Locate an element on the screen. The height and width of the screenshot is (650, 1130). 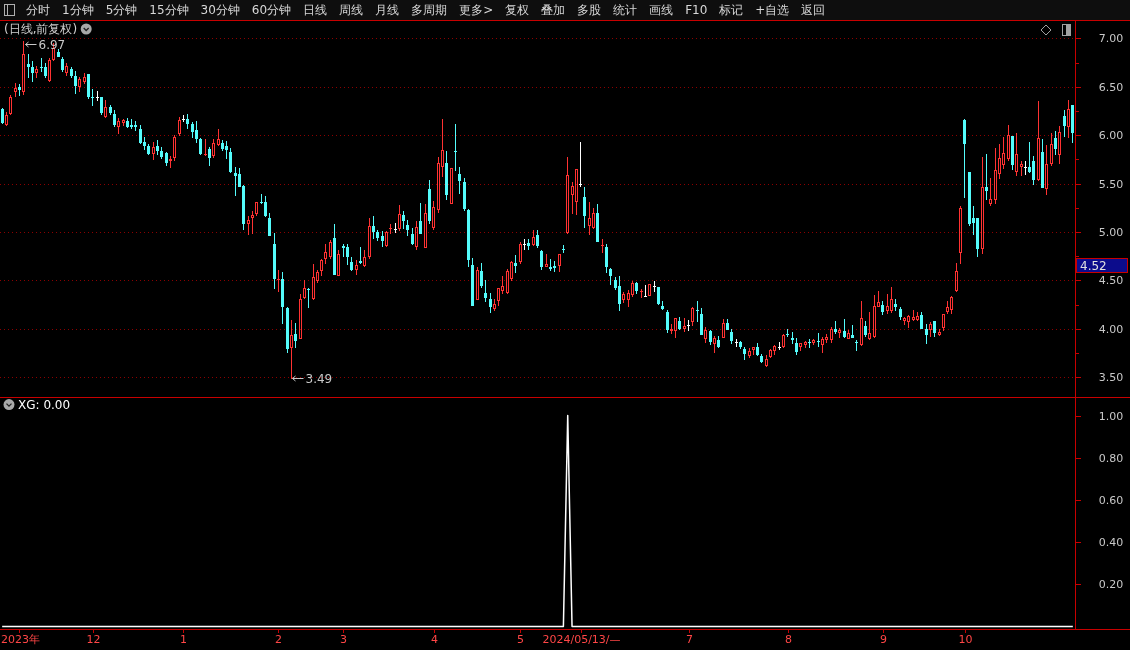
text: 更多> is located at coordinates (476, 10).